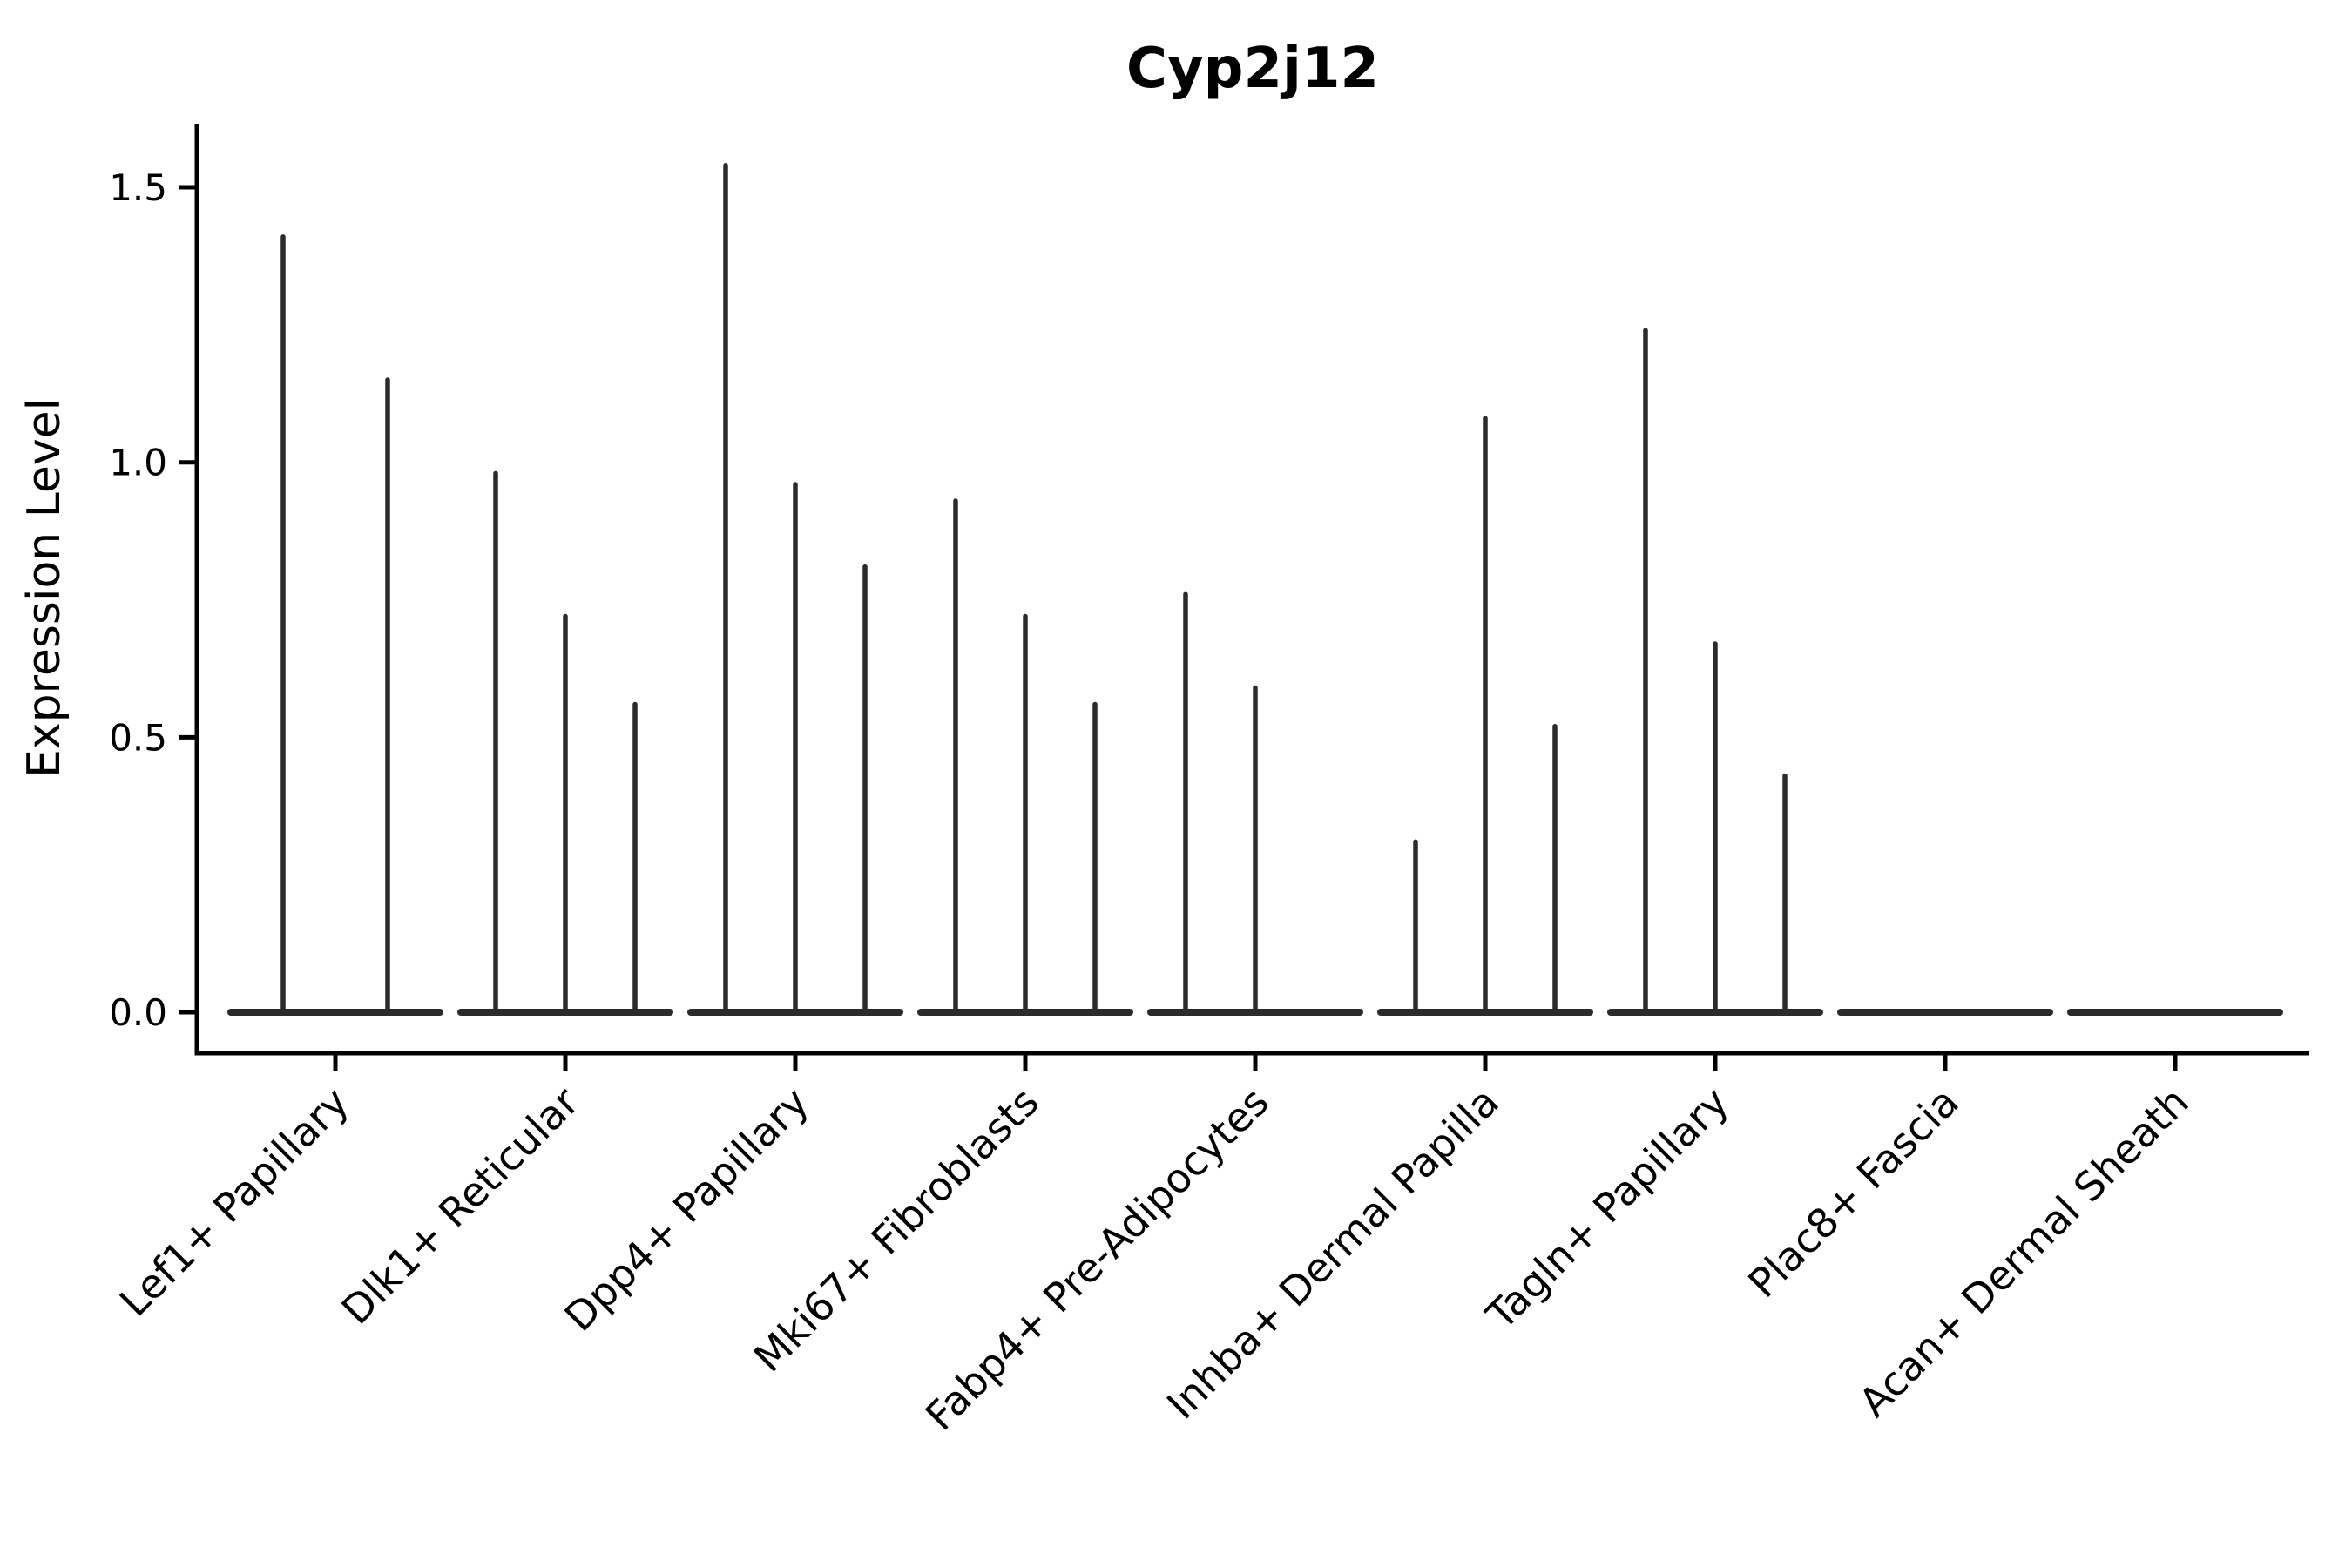  What do you see at coordinates (460, 1206) in the screenshot?
I see `x-category-label: Dlk1+ Reticular` at bounding box center [460, 1206].